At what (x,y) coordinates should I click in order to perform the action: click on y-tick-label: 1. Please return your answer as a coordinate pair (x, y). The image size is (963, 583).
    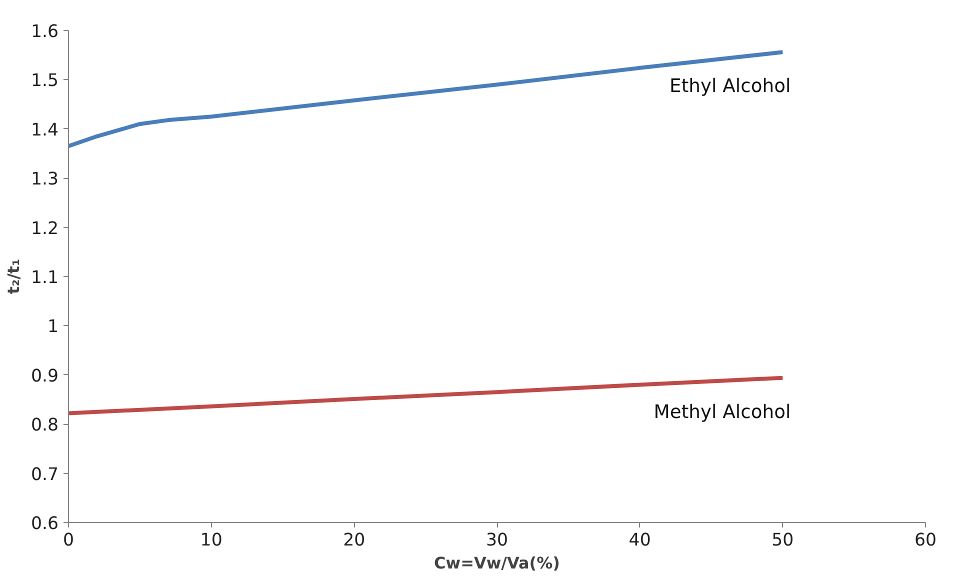
    Looking at the image, I should click on (53, 327).